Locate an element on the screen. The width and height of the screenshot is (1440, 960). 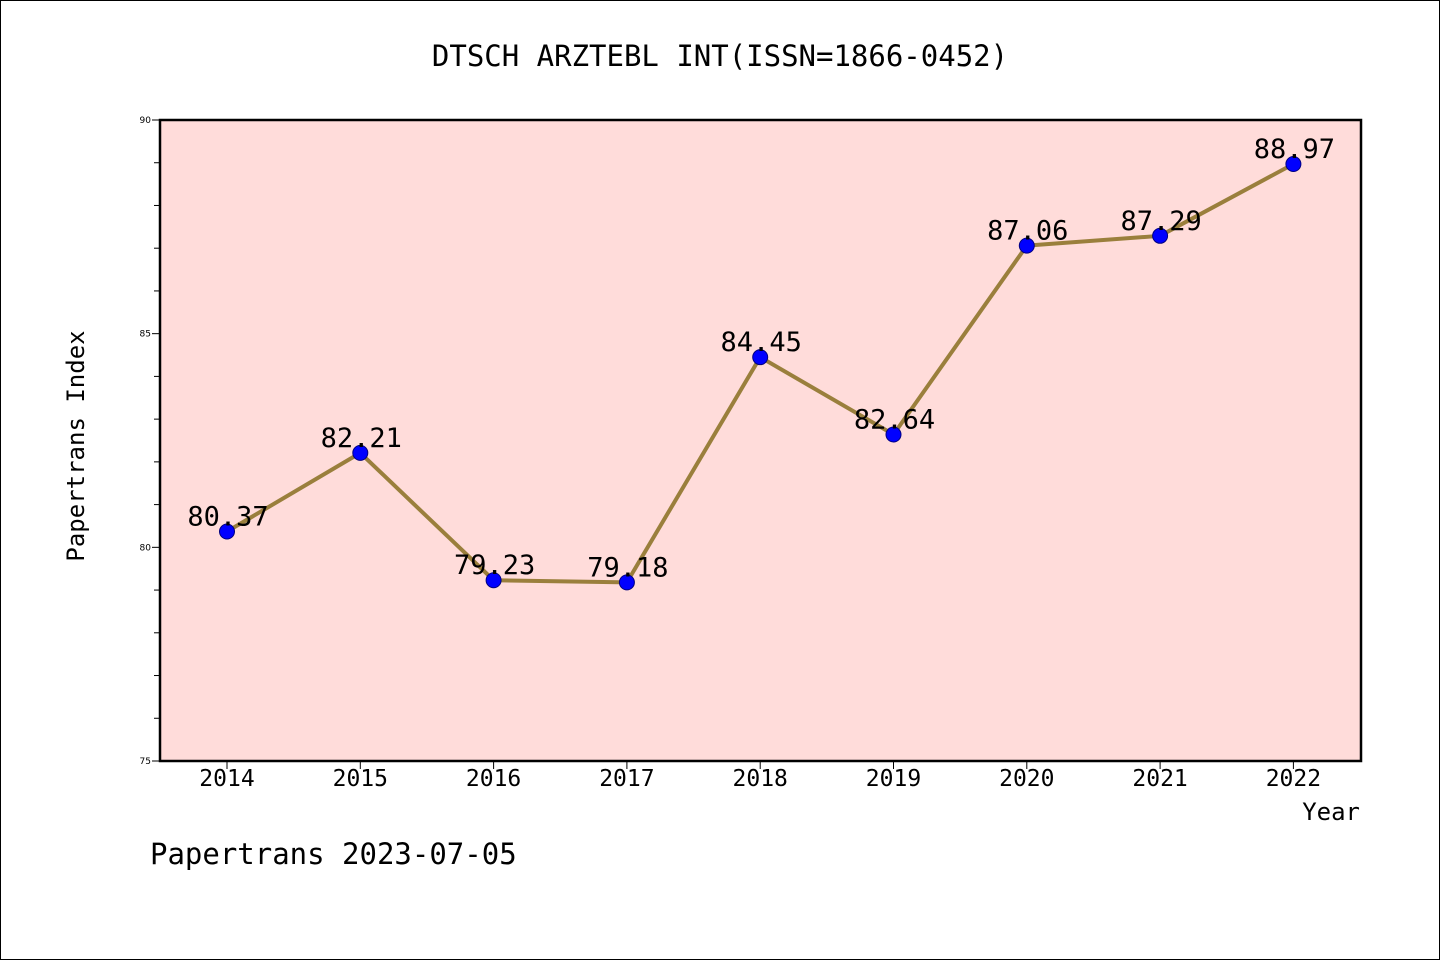
x-tick-label: 2020 is located at coordinates (1026, 779).